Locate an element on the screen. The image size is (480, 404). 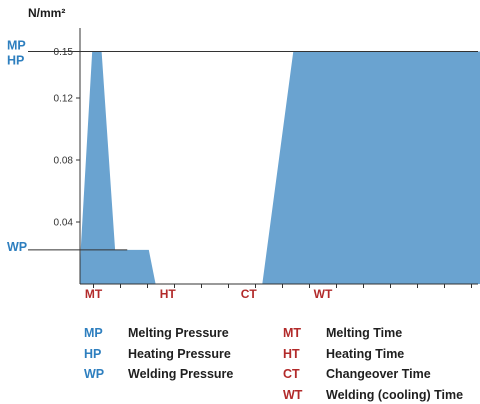
pressure-label-wp: WP is located at coordinates (17, 247).